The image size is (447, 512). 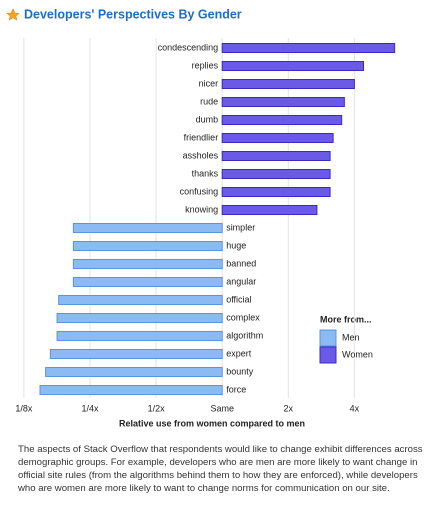 I want to click on x-tick-label: 2x, so click(x=289, y=408).